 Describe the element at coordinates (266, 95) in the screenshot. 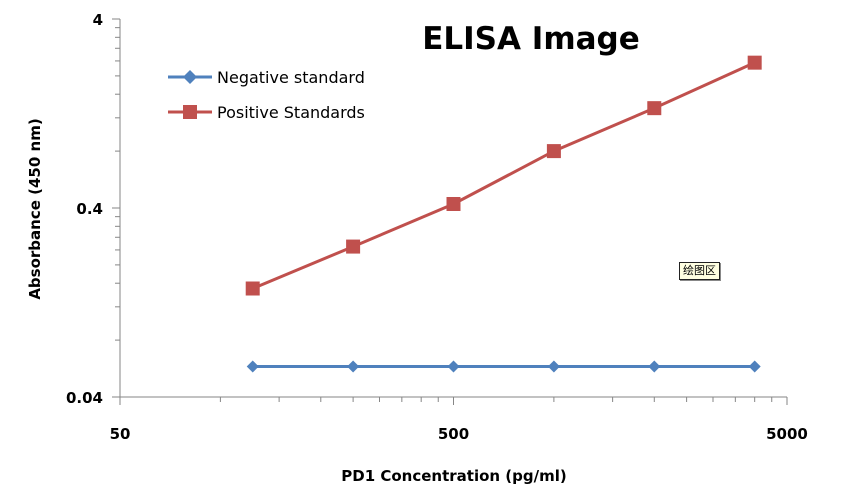

I see `legend: Negative standard Positive Standards` at that location.